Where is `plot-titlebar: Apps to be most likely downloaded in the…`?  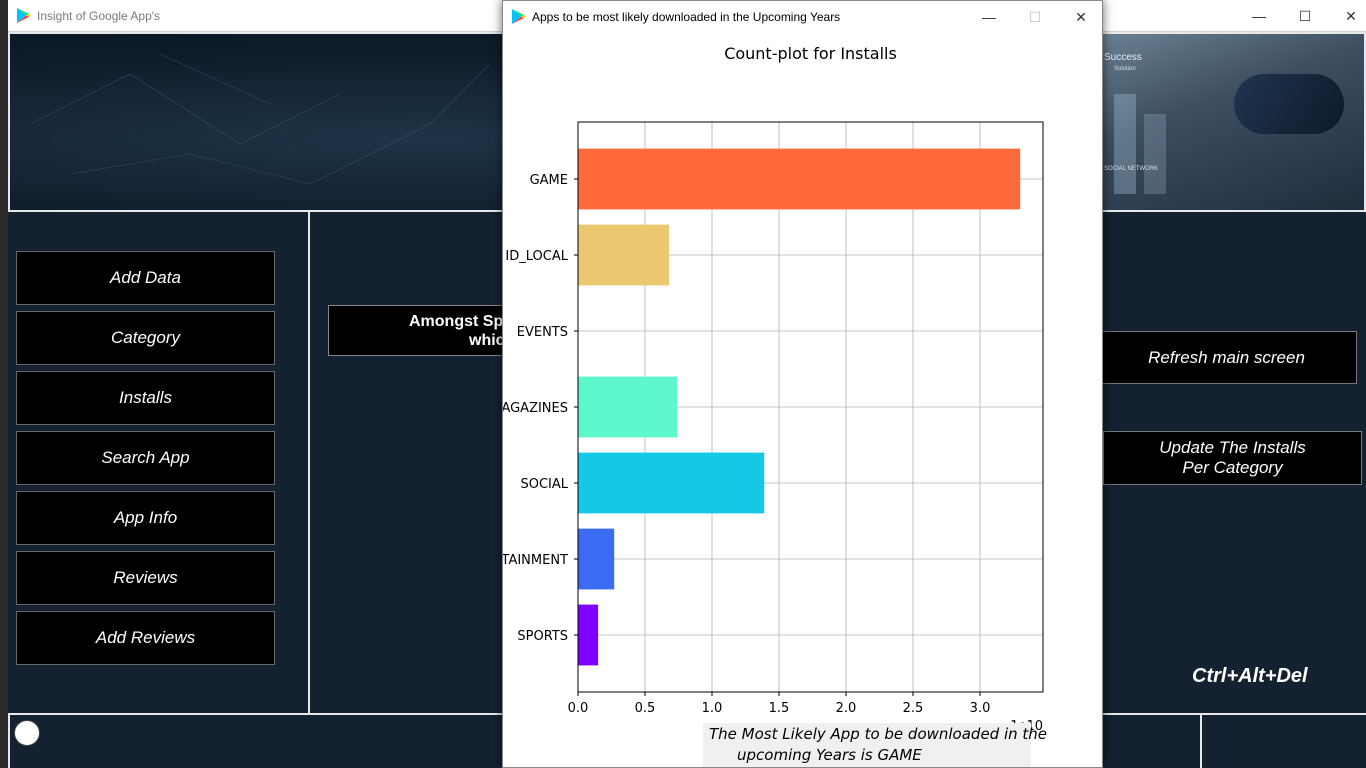 plot-titlebar: Apps to be most likely downloaded in the… is located at coordinates (802, 16).